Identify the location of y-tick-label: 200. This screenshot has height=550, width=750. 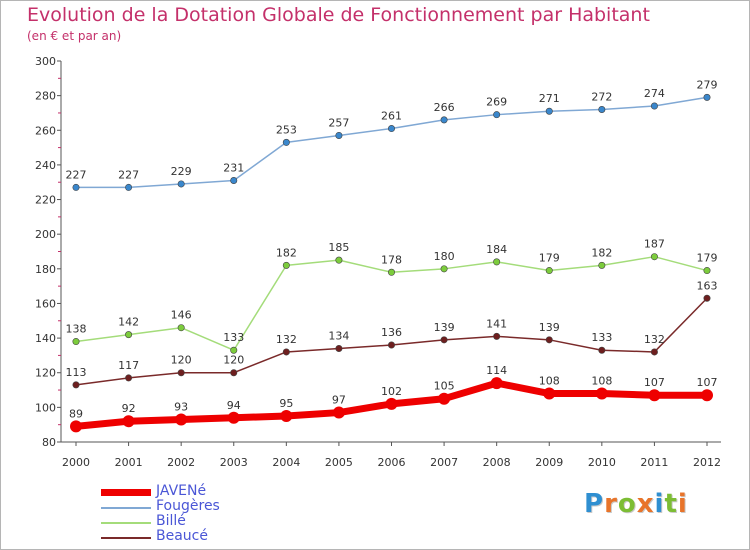
(45, 234).